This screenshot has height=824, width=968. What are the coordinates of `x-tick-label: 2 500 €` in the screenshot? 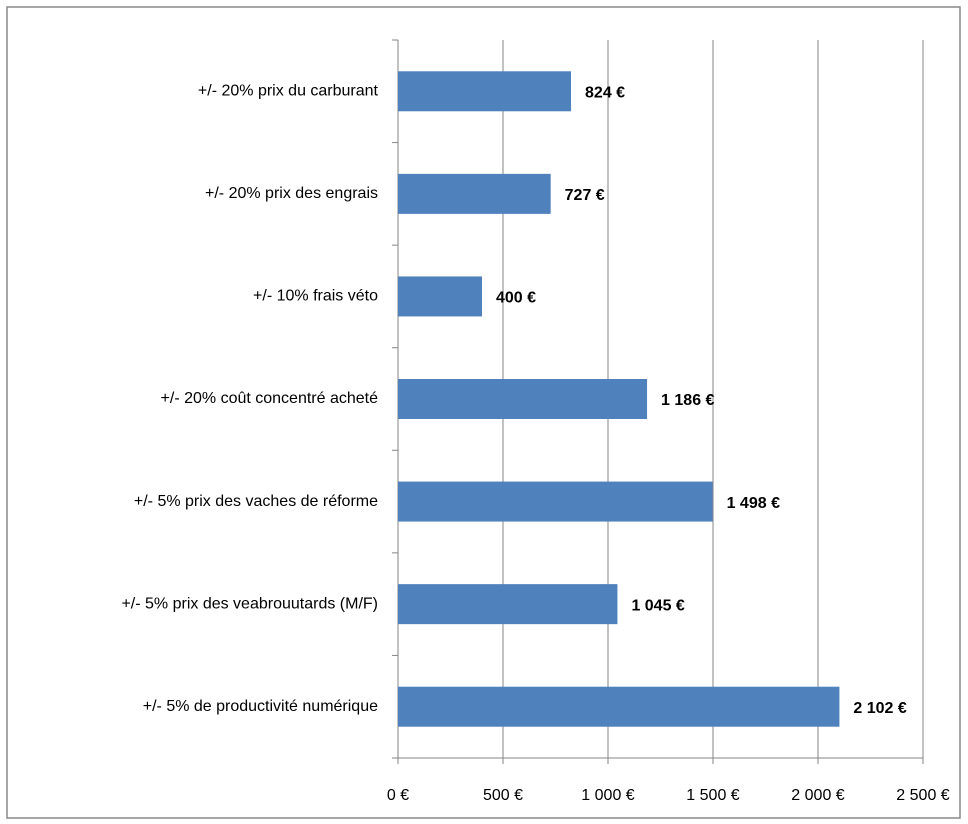 It's located at (922, 795).